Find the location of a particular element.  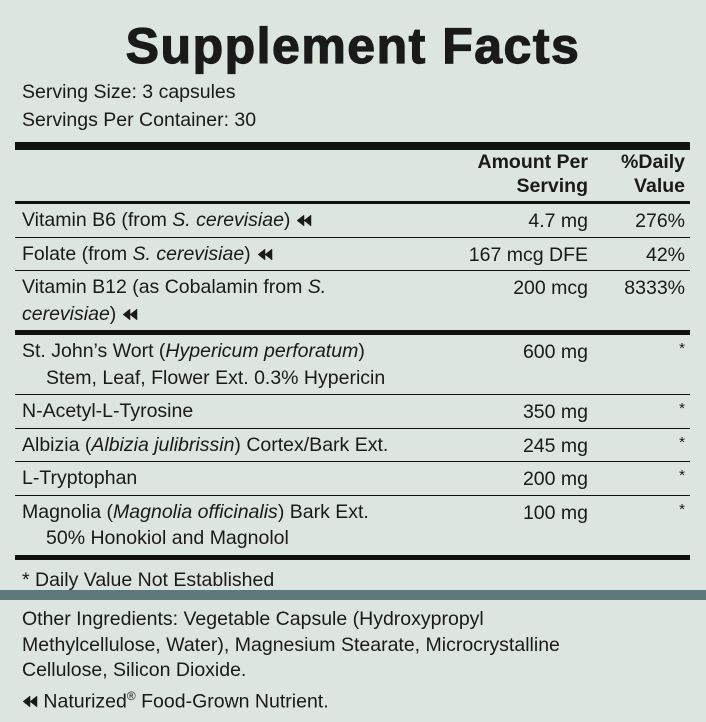

daily-value: 42% is located at coordinates (665, 254).